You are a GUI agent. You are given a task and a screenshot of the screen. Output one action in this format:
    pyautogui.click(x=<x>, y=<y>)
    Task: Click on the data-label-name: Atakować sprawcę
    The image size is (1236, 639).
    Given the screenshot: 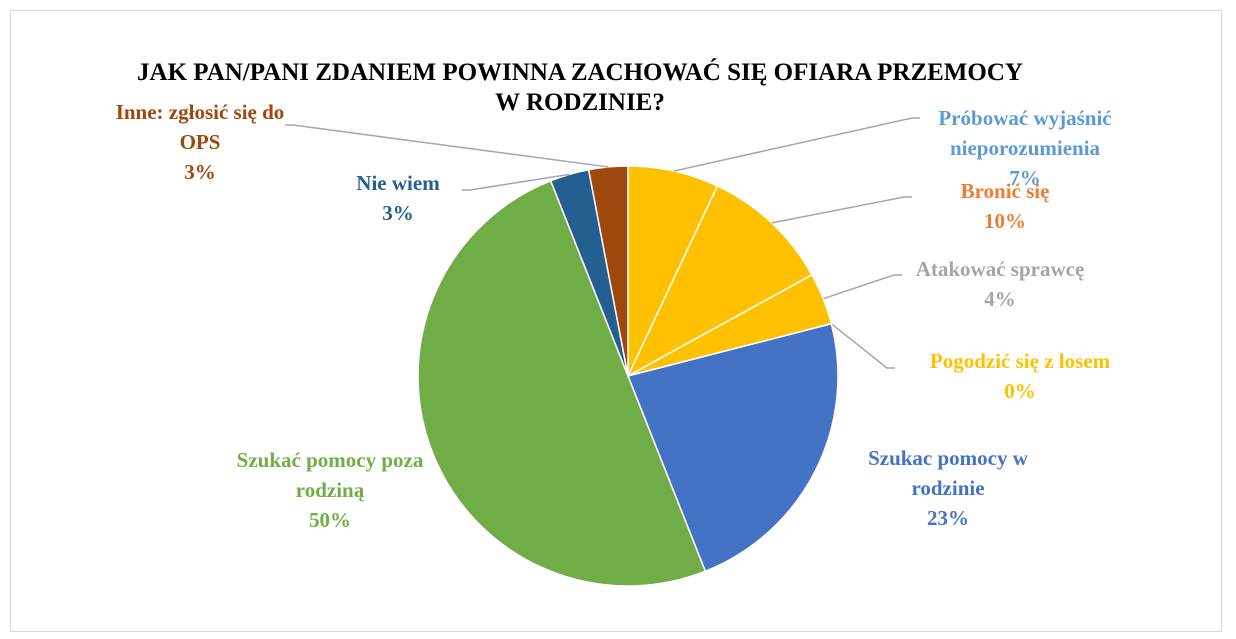 What is the action you would take?
    pyautogui.click(x=1000, y=269)
    